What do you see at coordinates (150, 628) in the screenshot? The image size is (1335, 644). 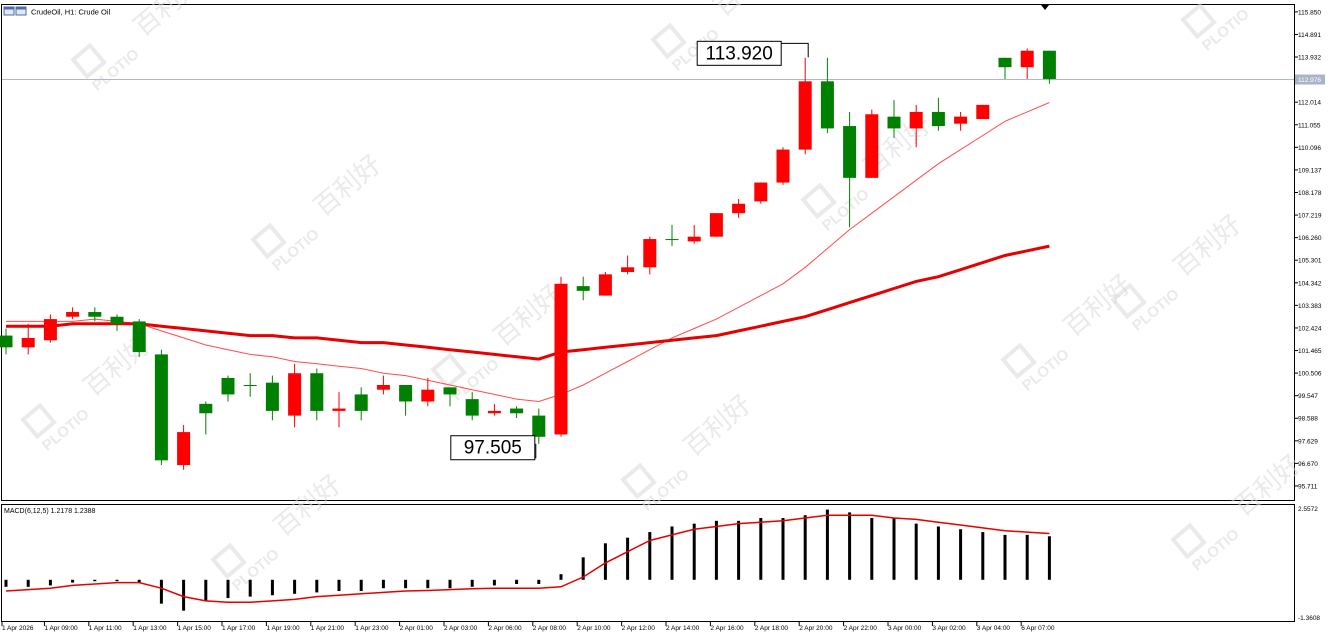 I see `time-tick-label: 1 Apr 13:00` at bounding box center [150, 628].